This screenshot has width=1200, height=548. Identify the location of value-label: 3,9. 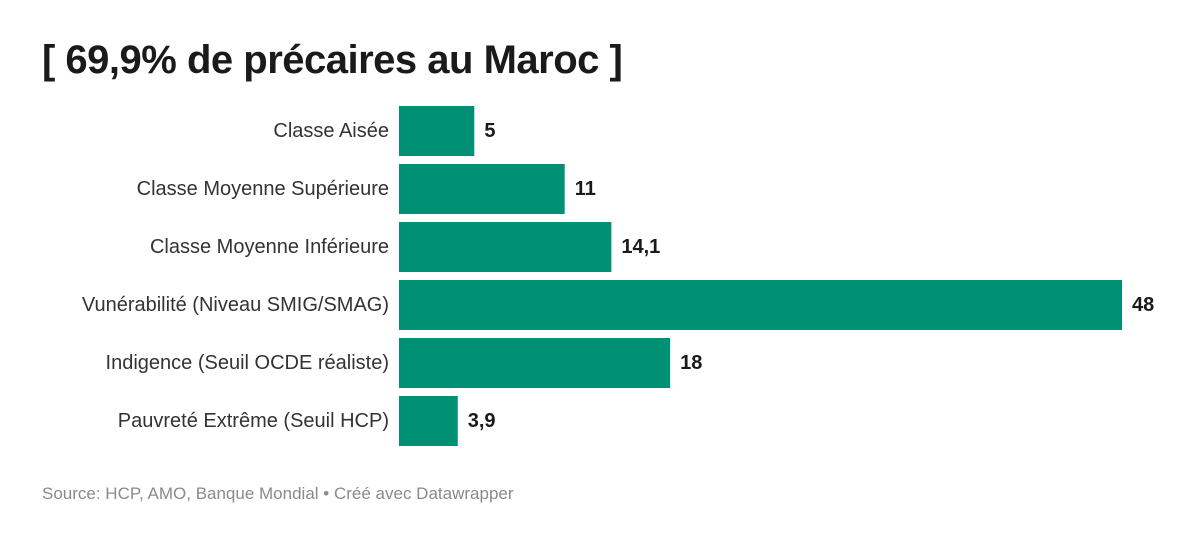
(482, 421).